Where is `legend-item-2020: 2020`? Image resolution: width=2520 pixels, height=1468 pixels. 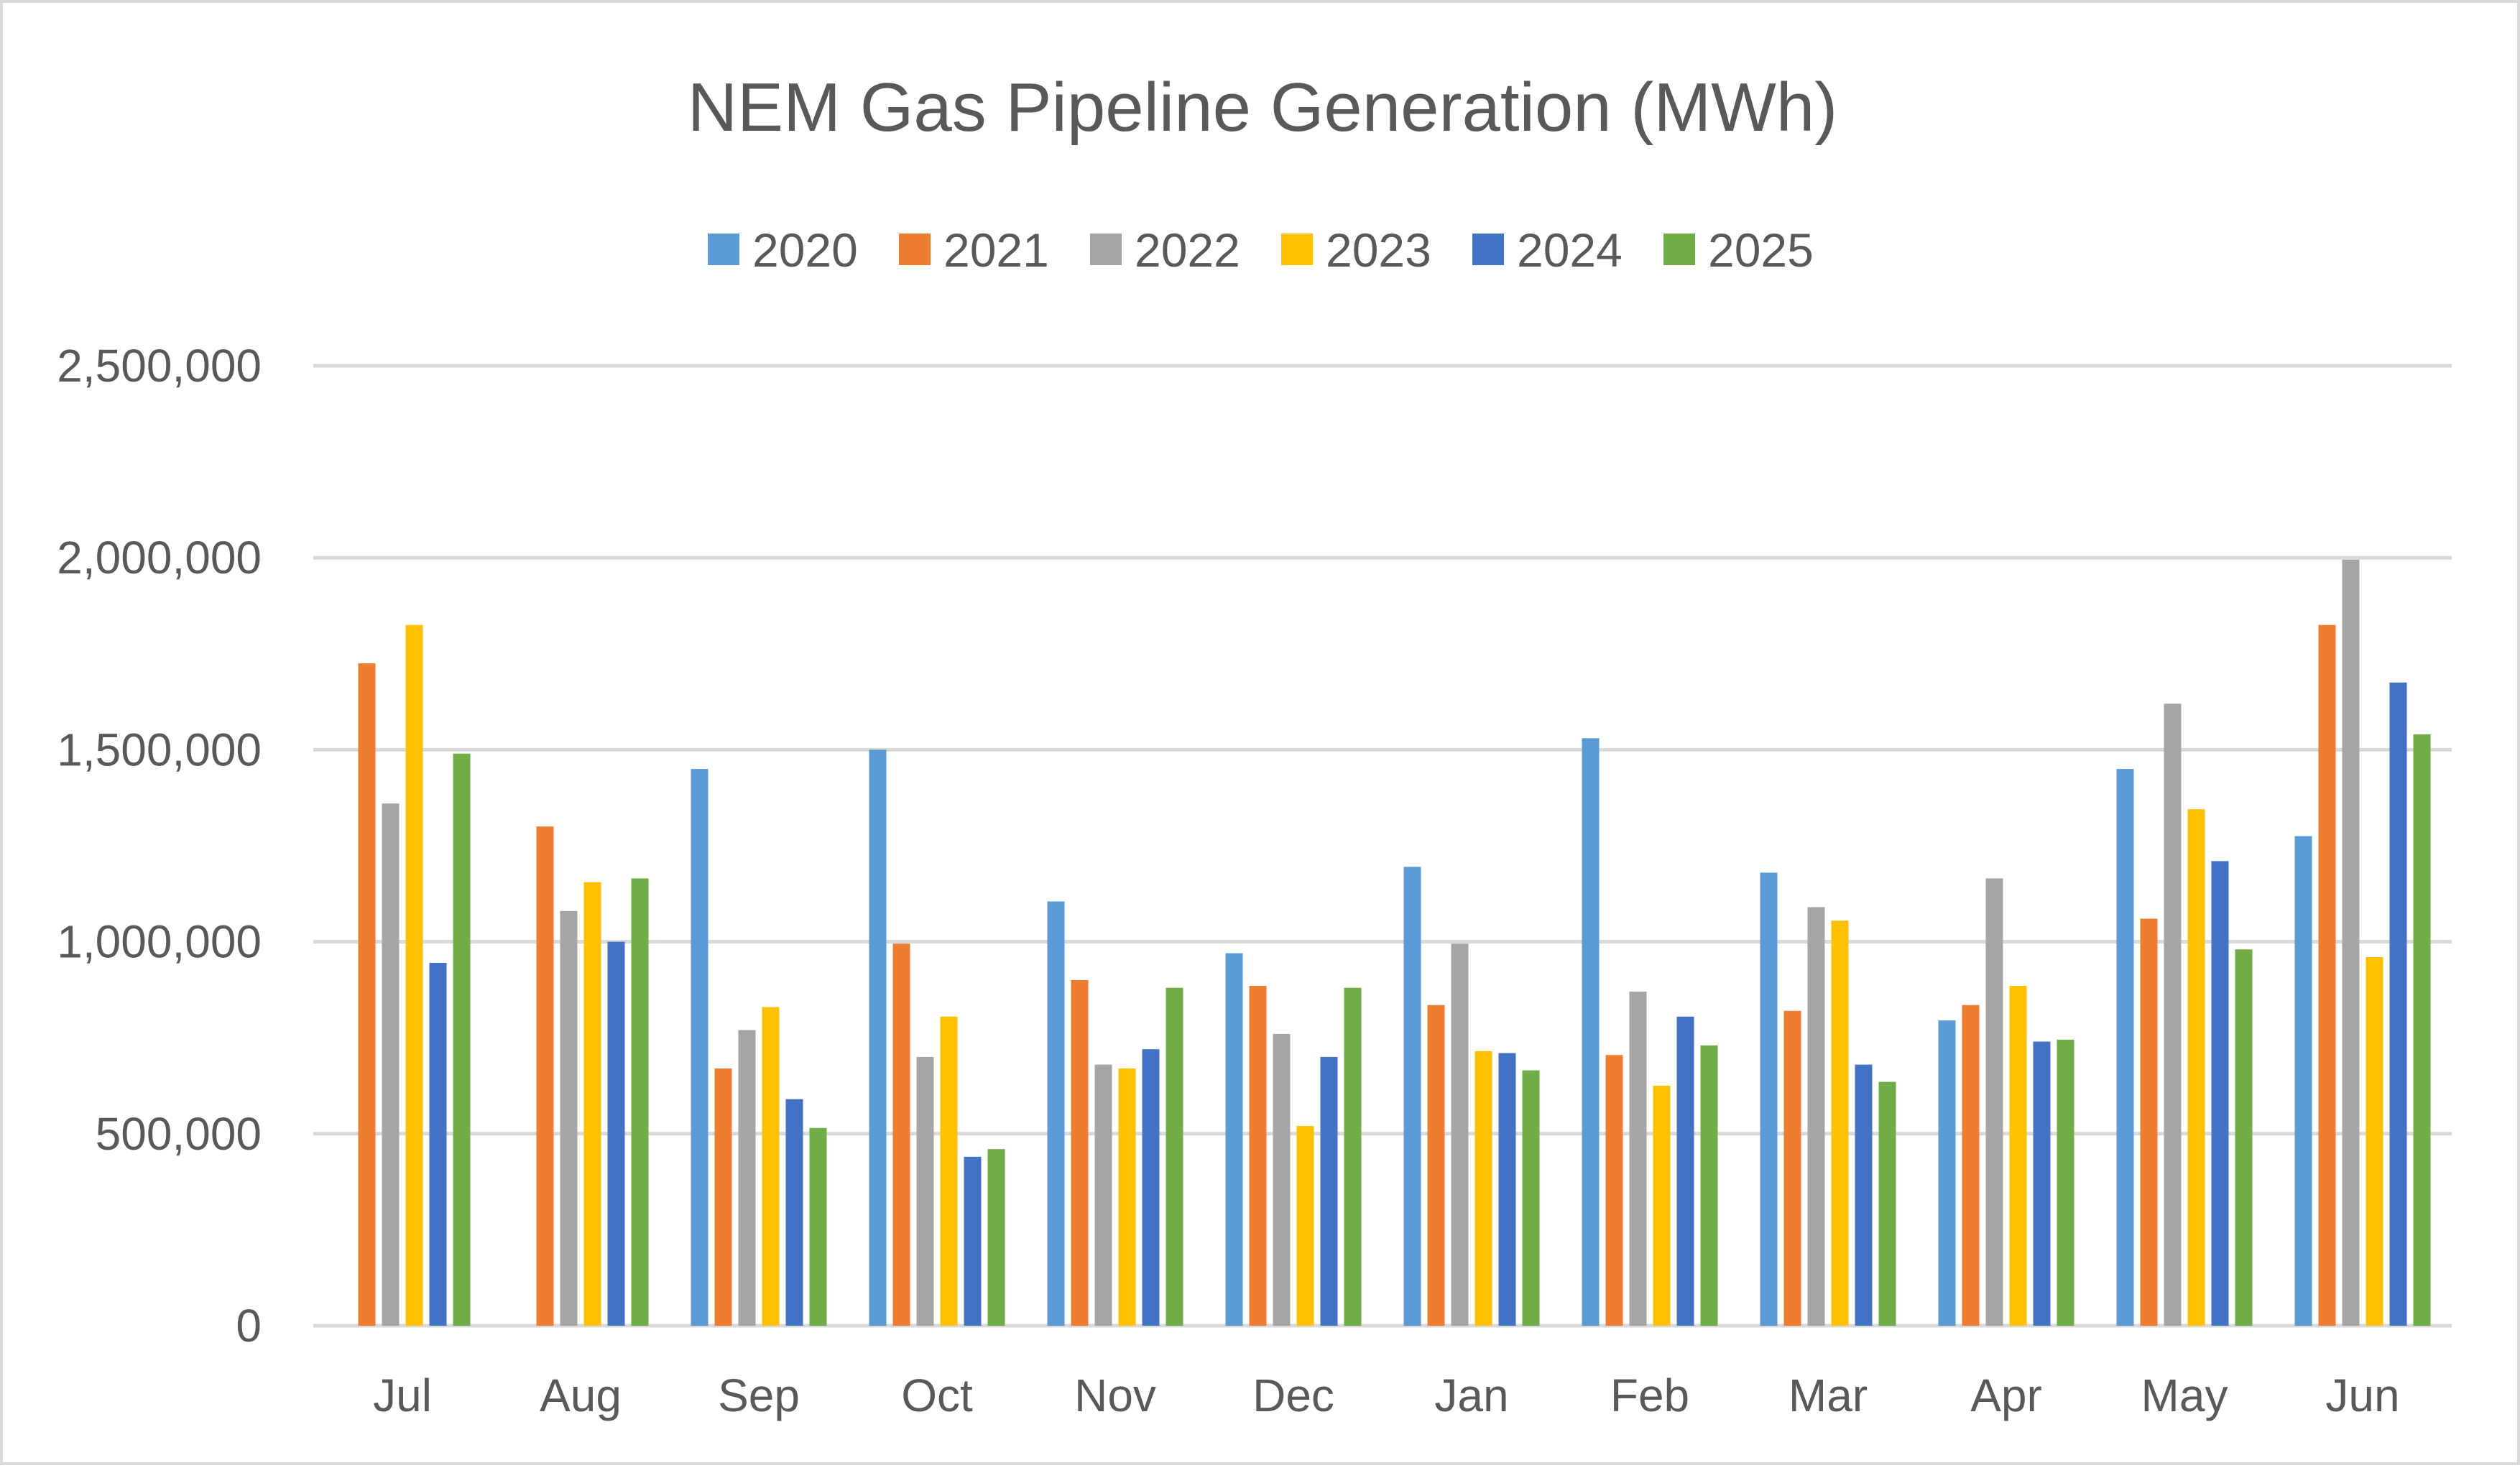
legend-item-2020: 2020 is located at coordinates (783, 250).